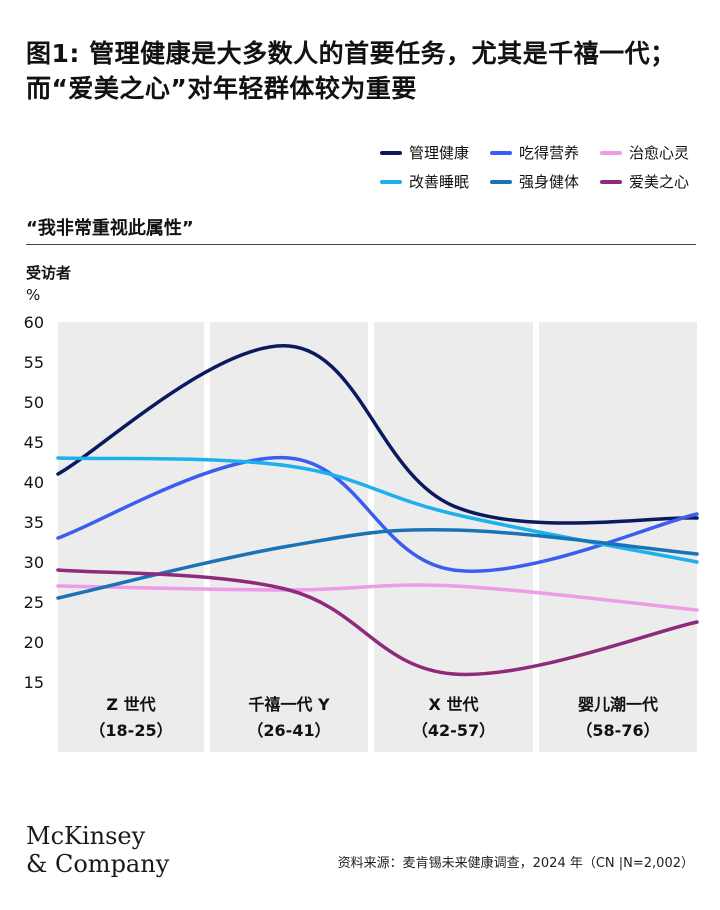 The image size is (720, 910). What do you see at coordinates (549, 182) in the screenshot?
I see `legend-label: 强身健体` at bounding box center [549, 182].